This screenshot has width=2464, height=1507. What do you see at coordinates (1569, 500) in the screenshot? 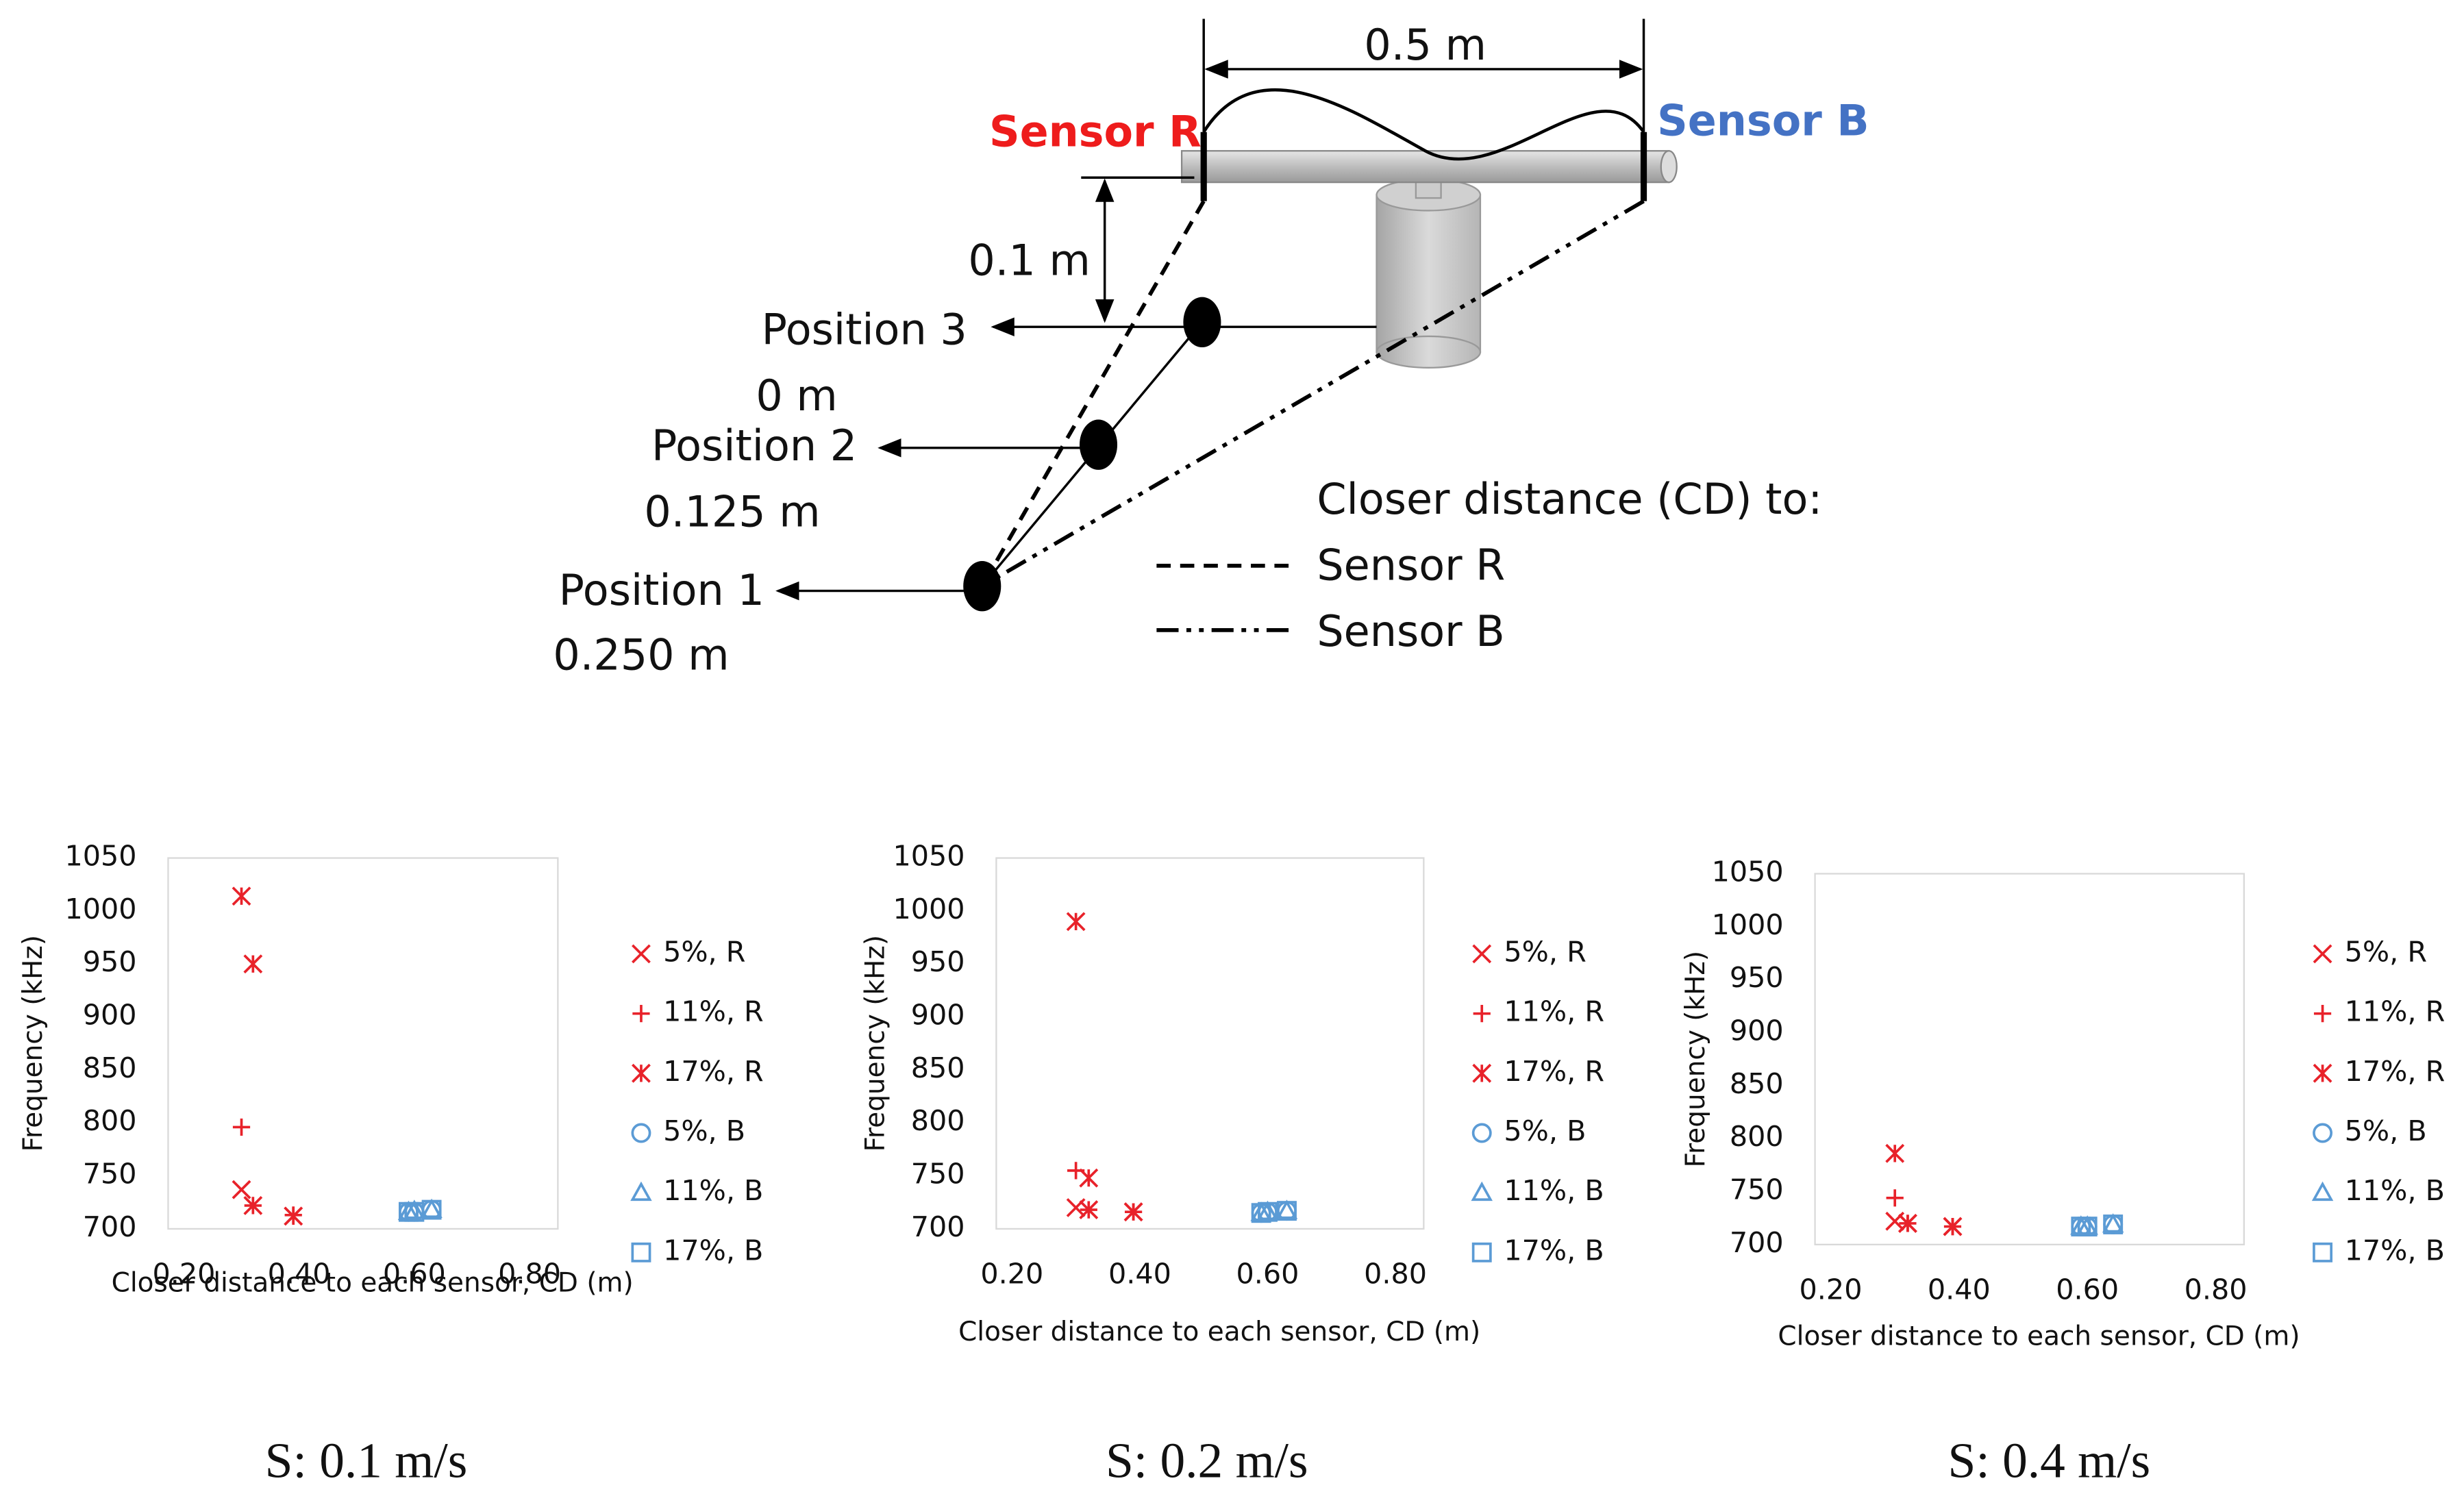
I see `legend-title: Closer distance (CD) to:` at bounding box center [1569, 500].